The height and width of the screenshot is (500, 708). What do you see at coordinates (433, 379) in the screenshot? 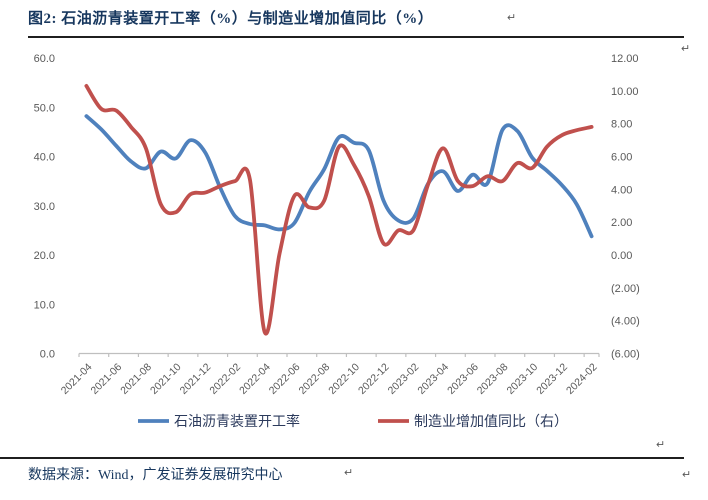
I see `x-axis-tick-label: 2023-04` at bounding box center [433, 379].